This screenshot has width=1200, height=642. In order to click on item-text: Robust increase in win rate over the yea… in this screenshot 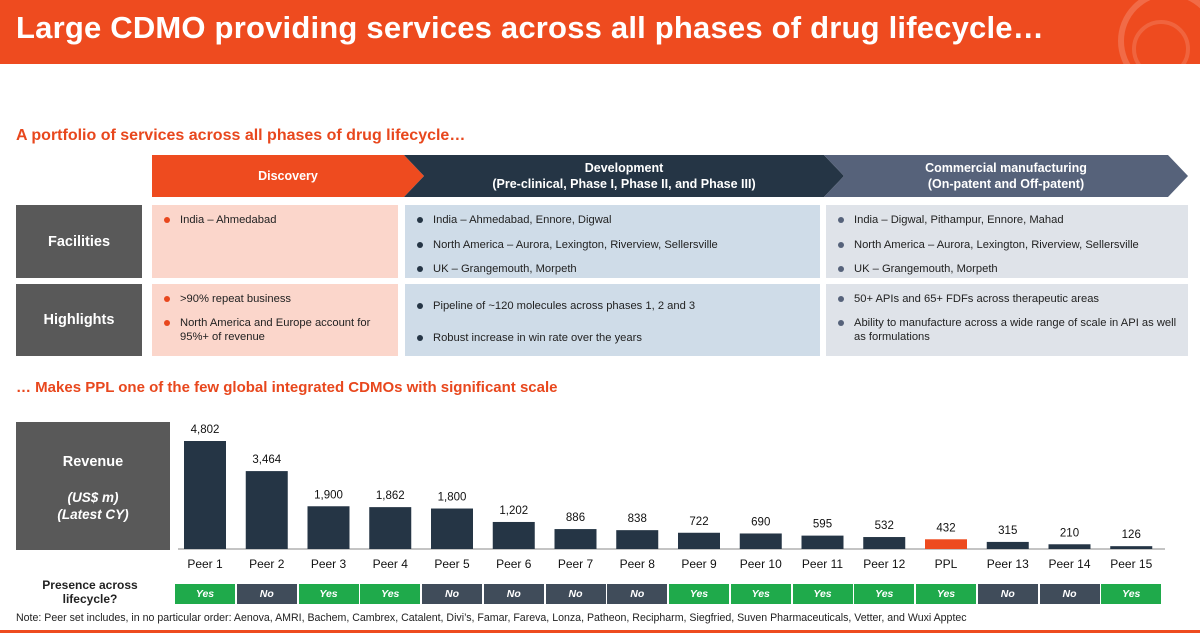, I will do `click(537, 337)`.